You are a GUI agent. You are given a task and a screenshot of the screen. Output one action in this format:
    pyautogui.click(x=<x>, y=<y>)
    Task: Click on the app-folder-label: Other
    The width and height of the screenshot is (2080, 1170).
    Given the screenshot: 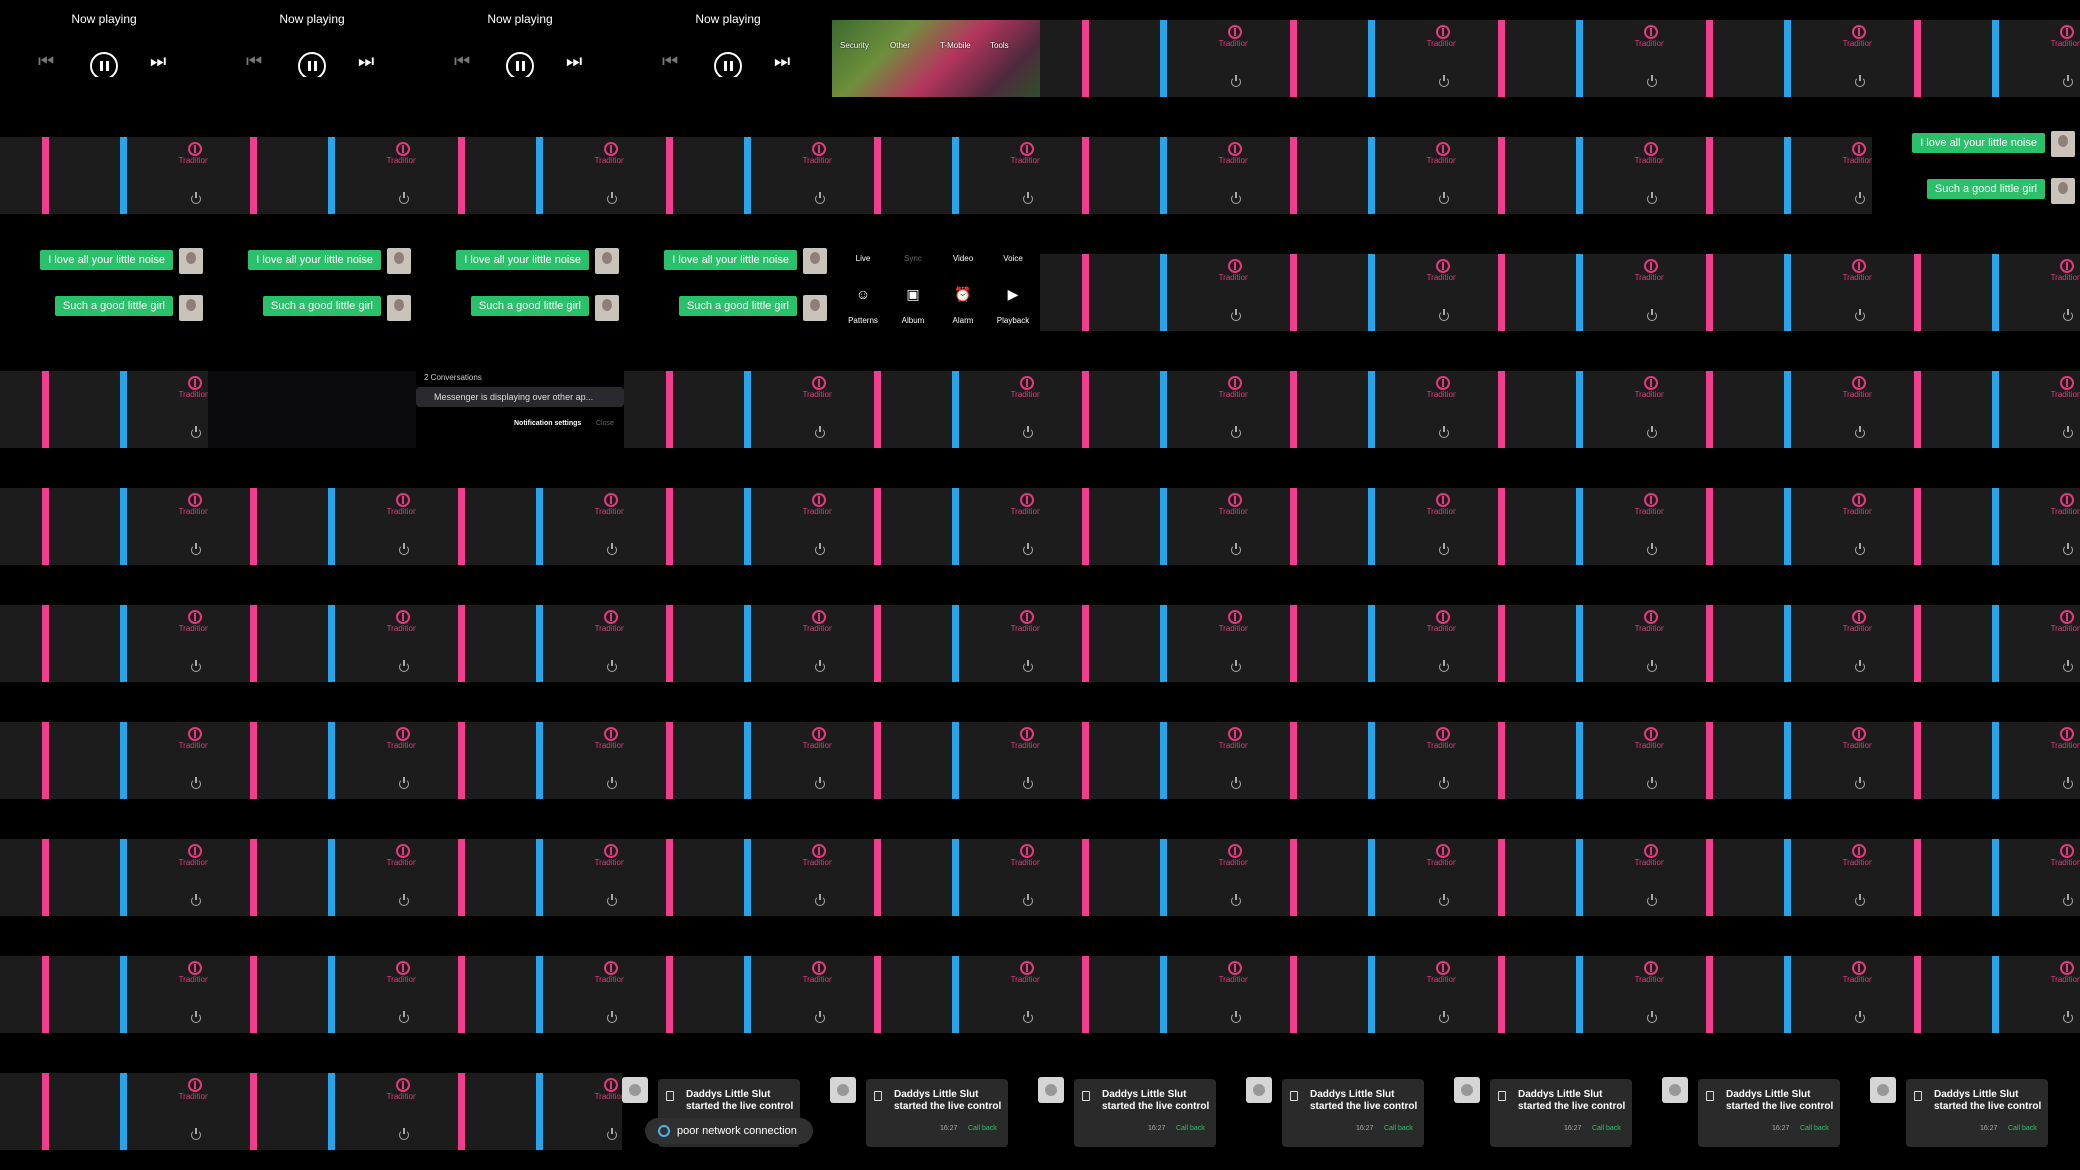 What is the action you would take?
    pyautogui.click(x=900, y=45)
    